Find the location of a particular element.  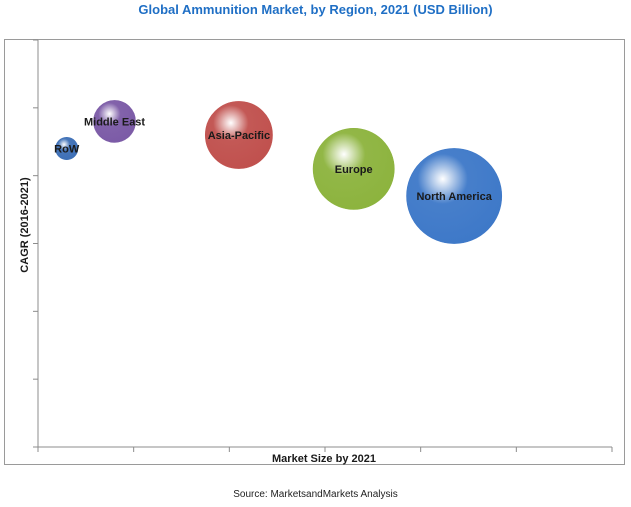

bubble-label: Middle East is located at coordinates (114, 122).